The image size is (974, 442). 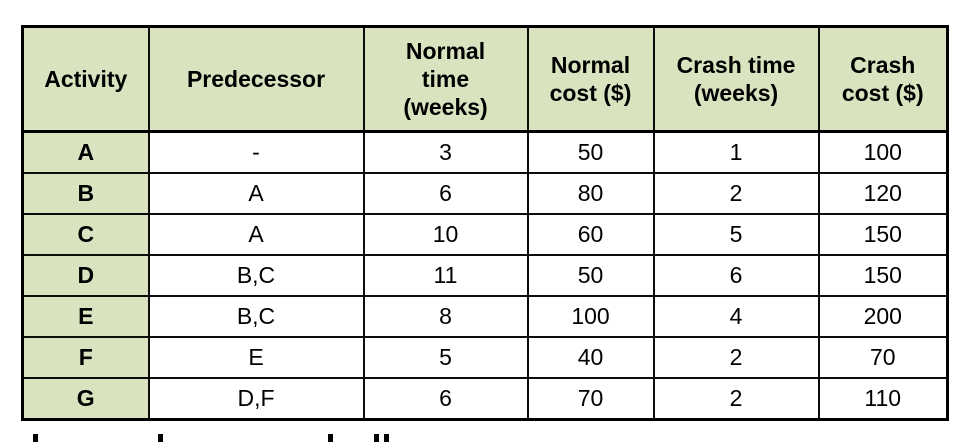 What do you see at coordinates (590, 79) in the screenshot?
I see `column-header-3: Normal cost ($)` at bounding box center [590, 79].